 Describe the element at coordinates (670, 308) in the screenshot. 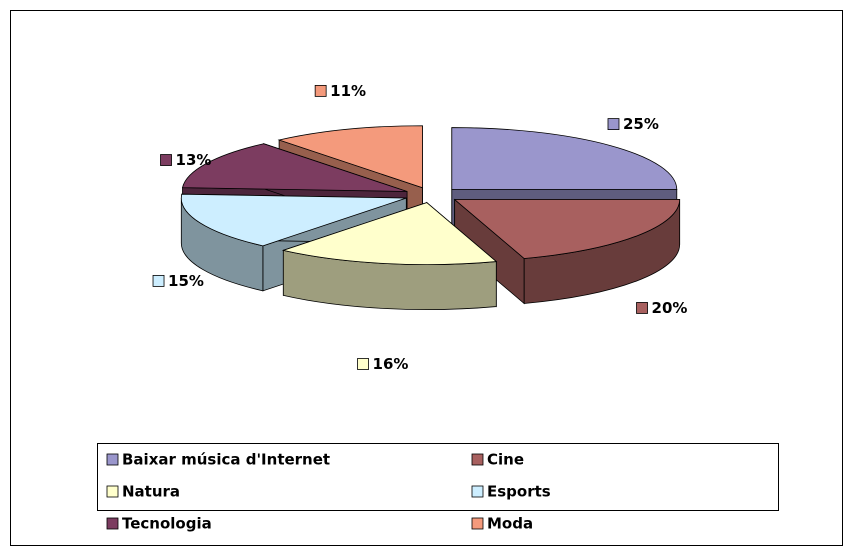

I see `data-label: 20%` at that location.